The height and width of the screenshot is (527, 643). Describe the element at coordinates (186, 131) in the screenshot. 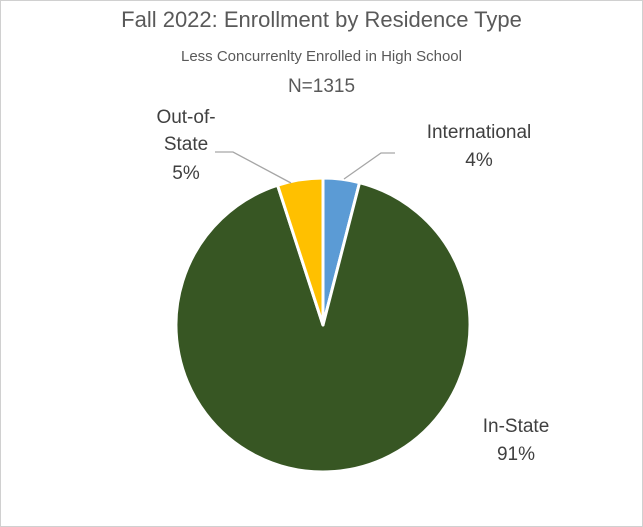

I see `slice-label: Out-of-State` at that location.